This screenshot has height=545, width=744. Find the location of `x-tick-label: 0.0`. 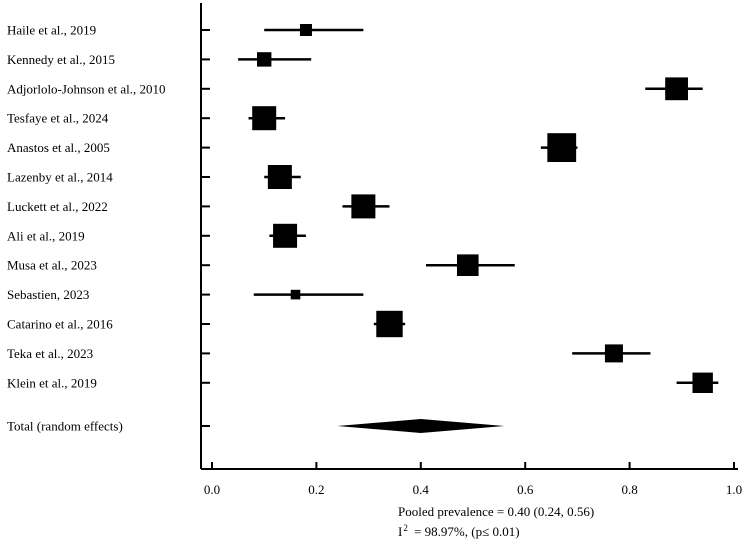

x-tick-label: 0.0 is located at coordinates (212, 489).